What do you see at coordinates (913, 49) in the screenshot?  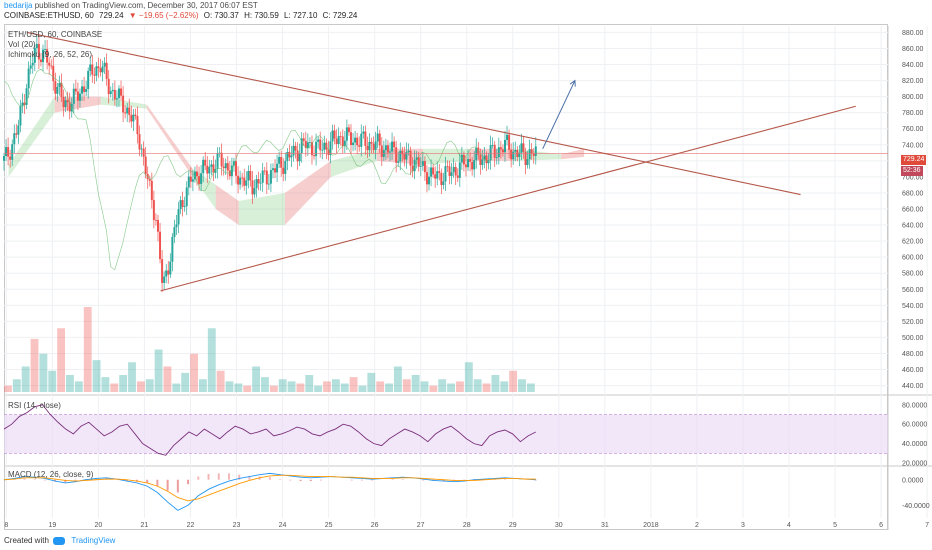 I see `y-tick-label: 860.00` at bounding box center [913, 49].